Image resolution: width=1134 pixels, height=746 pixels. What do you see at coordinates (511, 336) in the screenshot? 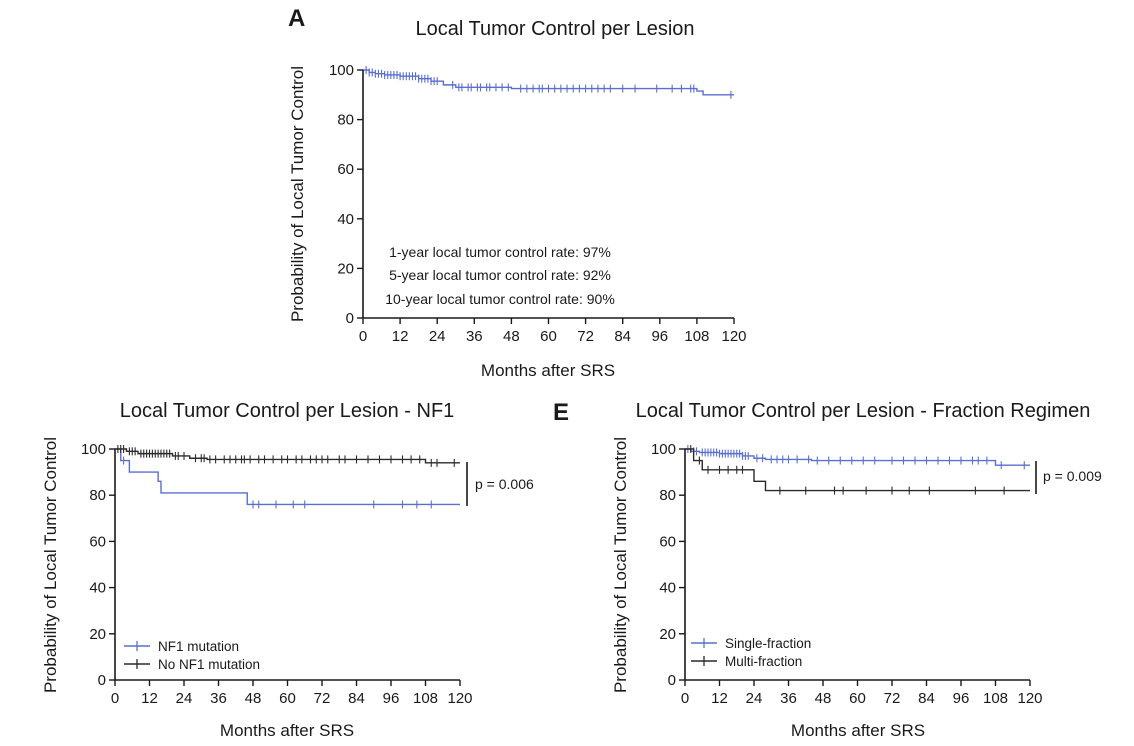
I see `panel-a-x-tick-label-48: 48` at bounding box center [511, 336].